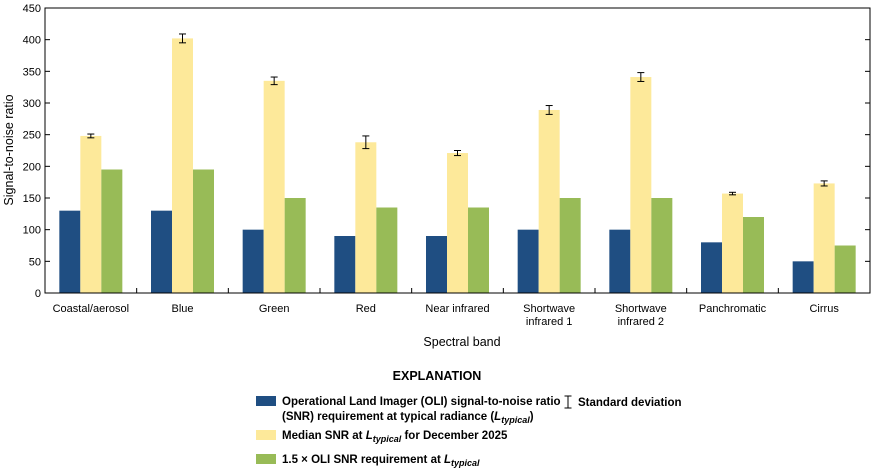 The height and width of the screenshot is (471, 877). Describe the element at coordinates (32, 41) in the screenshot. I see `y-tick-label-8: 400` at that location.